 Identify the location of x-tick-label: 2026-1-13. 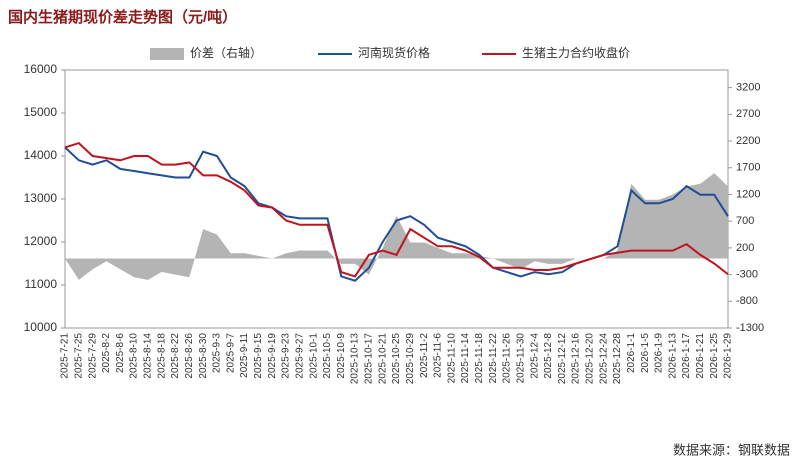
(672, 356).